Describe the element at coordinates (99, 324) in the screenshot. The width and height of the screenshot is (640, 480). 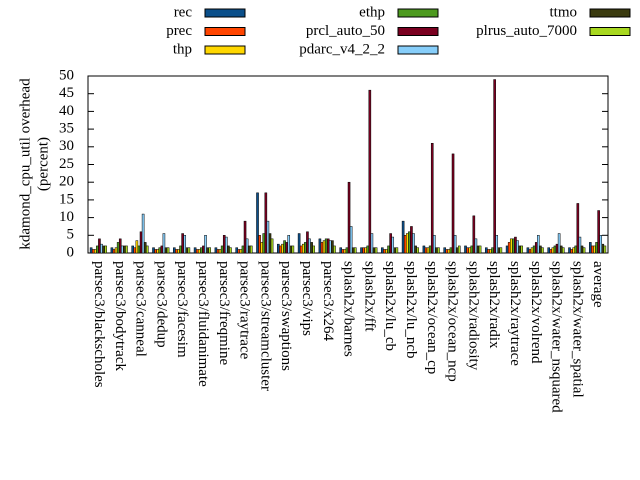
I see `x-tick-label: parsec3/blackscholes` at that location.